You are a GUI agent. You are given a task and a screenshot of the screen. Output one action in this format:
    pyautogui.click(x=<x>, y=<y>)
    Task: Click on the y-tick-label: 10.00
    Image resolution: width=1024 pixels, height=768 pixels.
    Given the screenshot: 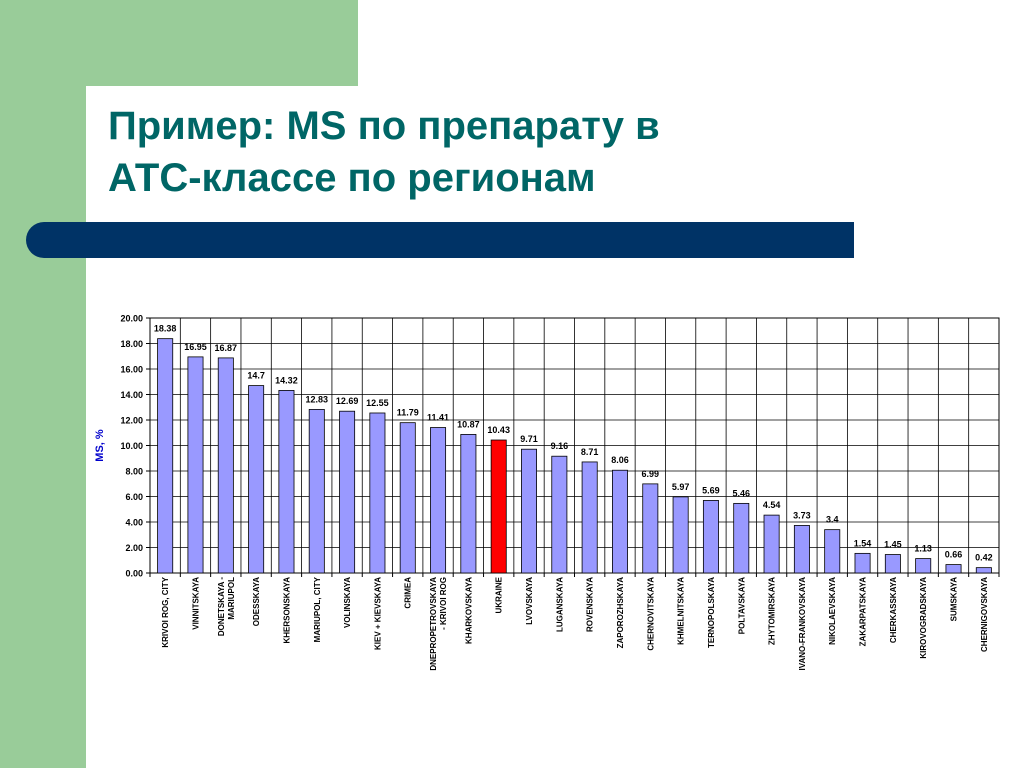 What is the action you would take?
    pyautogui.click(x=131, y=446)
    